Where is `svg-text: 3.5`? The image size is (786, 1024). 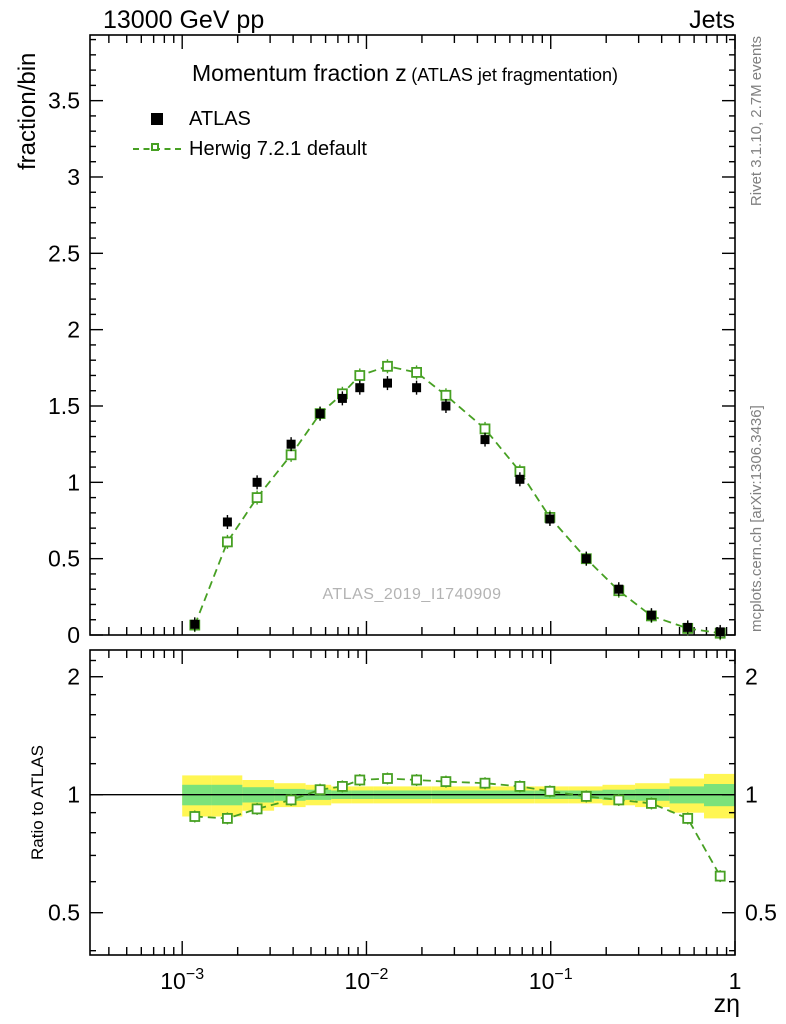
svg-text: 3.5 is located at coordinates (64, 101).